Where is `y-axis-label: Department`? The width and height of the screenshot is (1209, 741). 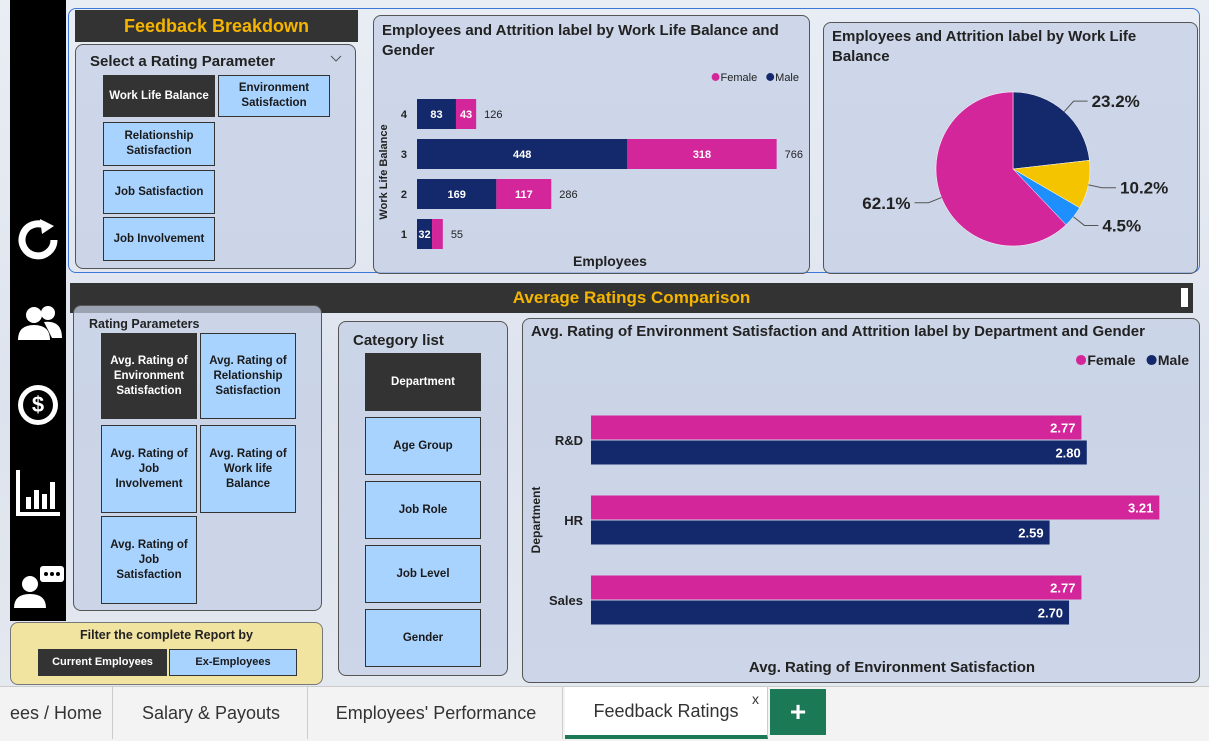
y-axis-label: Department is located at coordinates (536, 520).